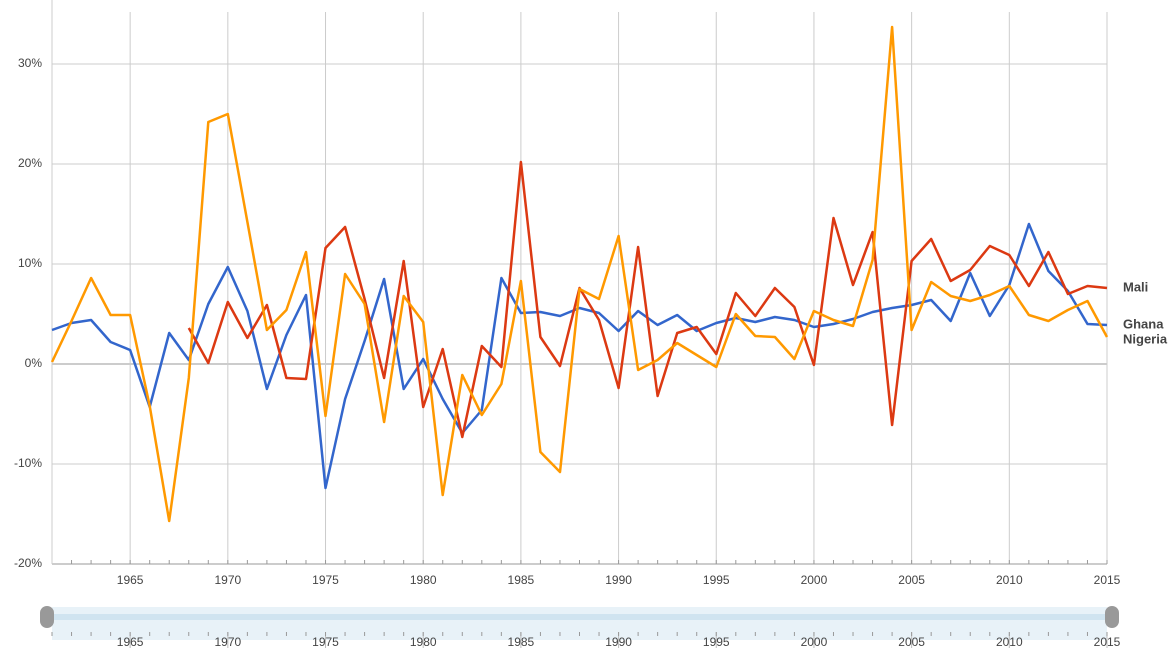  What do you see at coordinates (47, 617) in the screenshot?
I see `slider-handle-left` at bounding box center [47, 617].